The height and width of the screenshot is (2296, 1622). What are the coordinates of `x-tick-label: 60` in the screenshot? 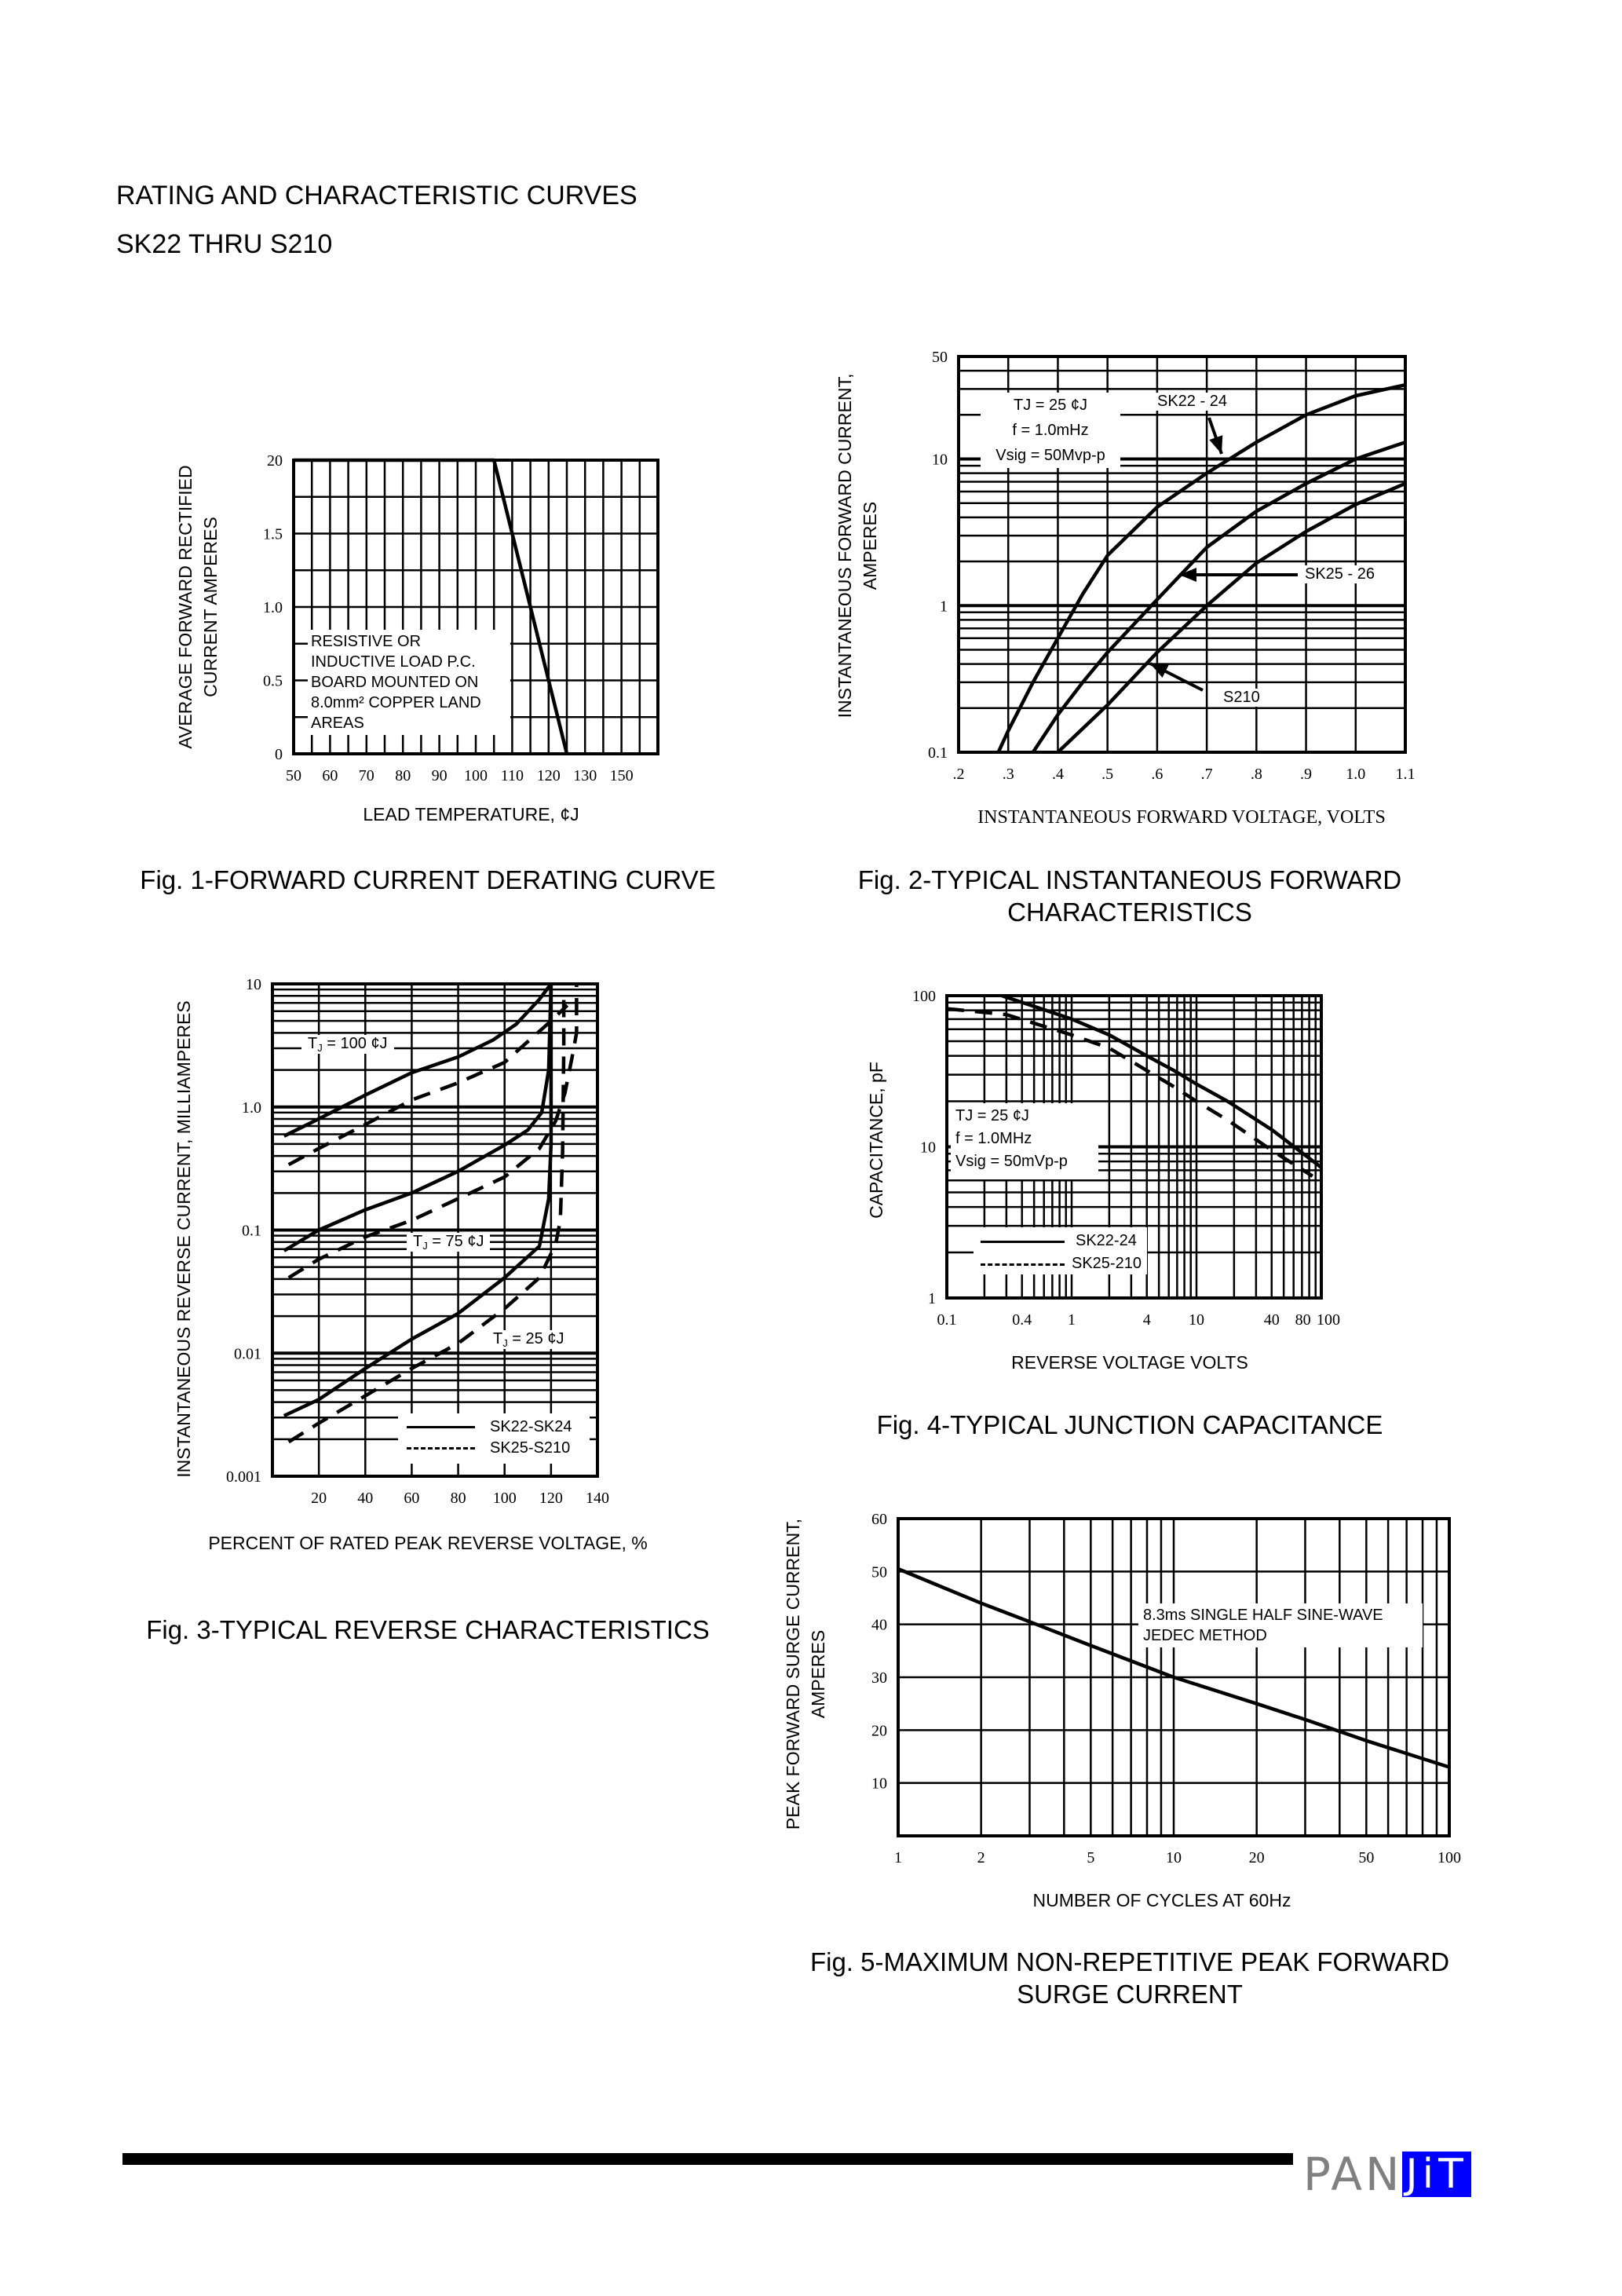 It's located at (330, 776).